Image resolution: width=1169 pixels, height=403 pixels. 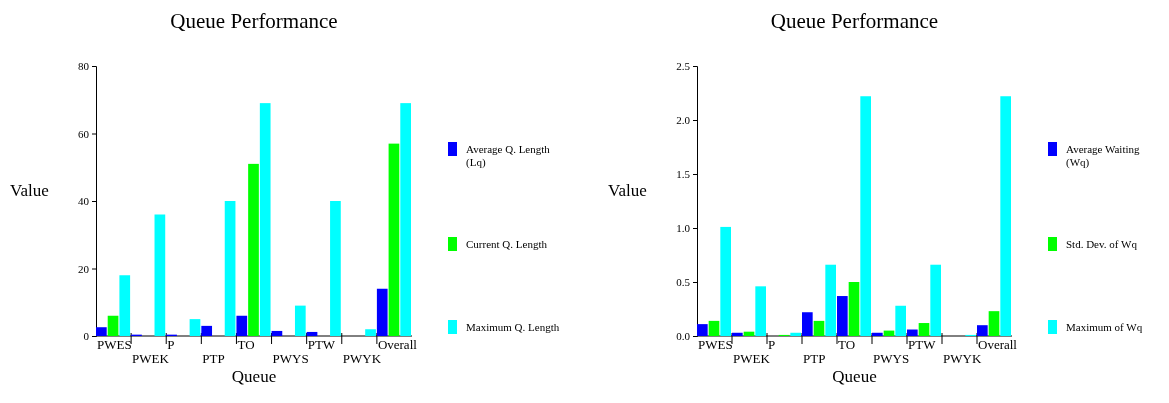 What do you see at coordinates (84, 201) in the screenshot?
I see `y-tick-label: 40` at bounding box center [84, 201].